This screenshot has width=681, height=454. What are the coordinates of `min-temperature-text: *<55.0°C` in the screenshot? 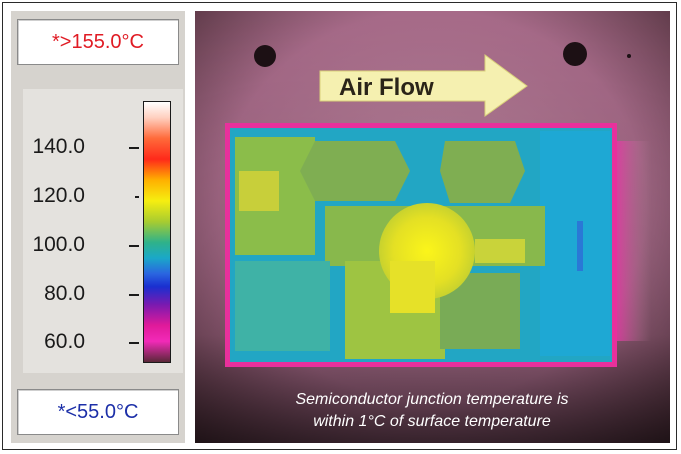 It's located at (98, 411).